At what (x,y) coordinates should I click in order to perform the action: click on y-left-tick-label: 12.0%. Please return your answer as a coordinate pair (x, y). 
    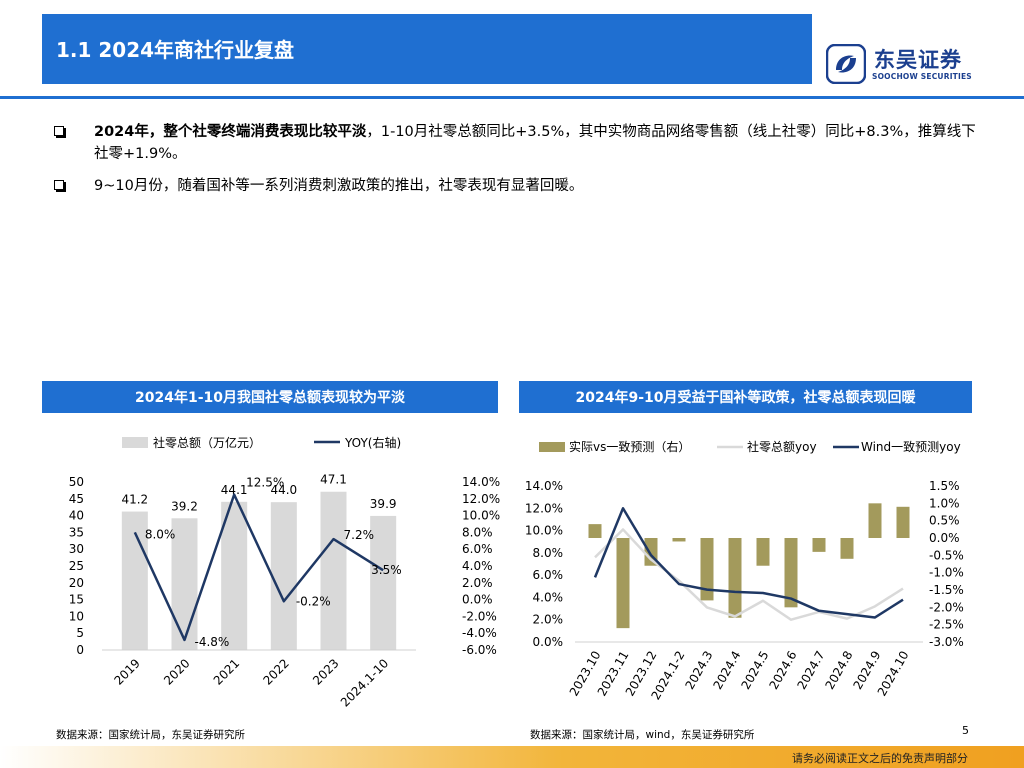
    Looking at the image, I should click on (544, 508).